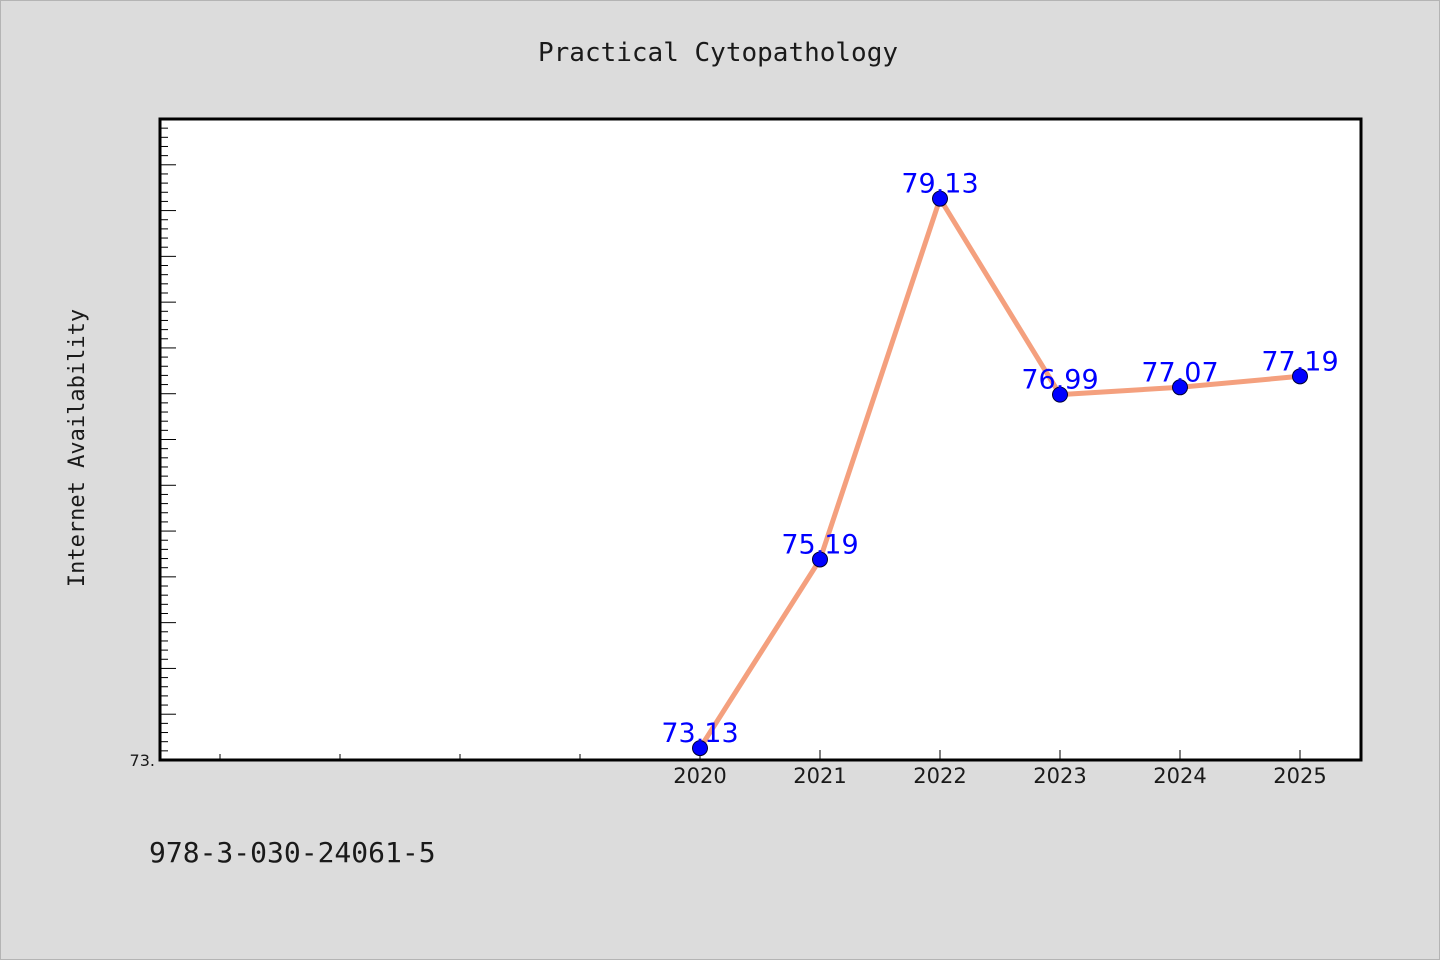 This screenshot has width=1440, height=960. What do you see at coordinates (819, 544) in the screenshot?
I see `data-label: 75.19` at bounding box center [819, 544].